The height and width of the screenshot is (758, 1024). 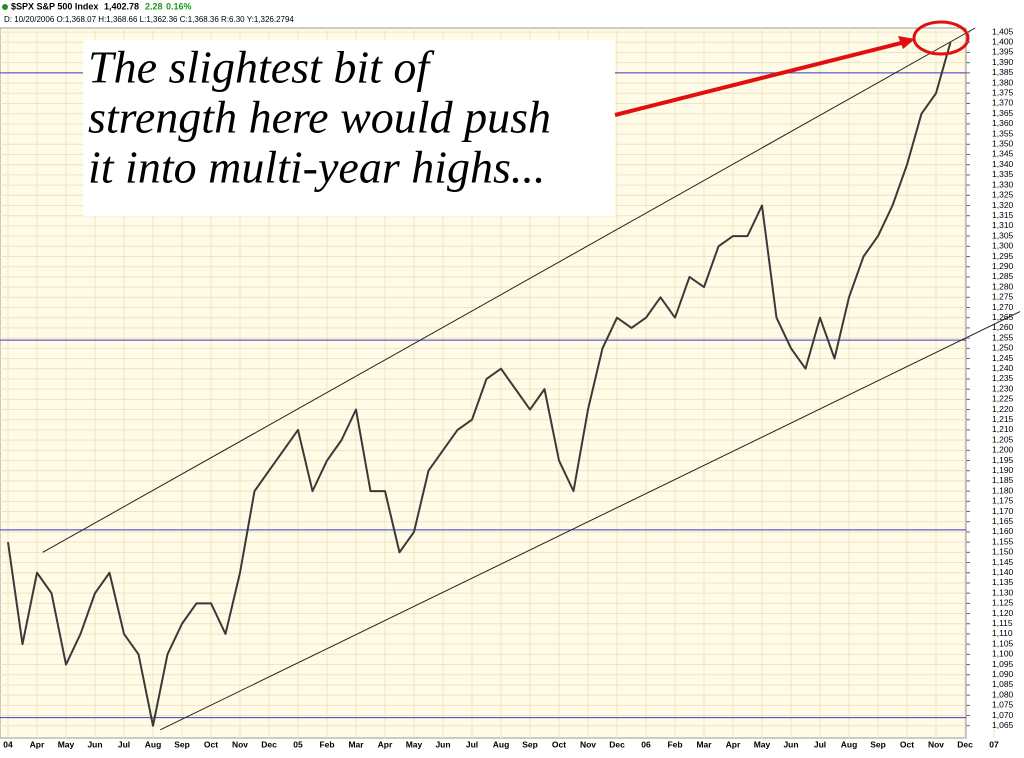 What do you see at coordinates (8, 744) in the screenshot?
I see `x-tick-label: 04` at bounding box center [8, 744].